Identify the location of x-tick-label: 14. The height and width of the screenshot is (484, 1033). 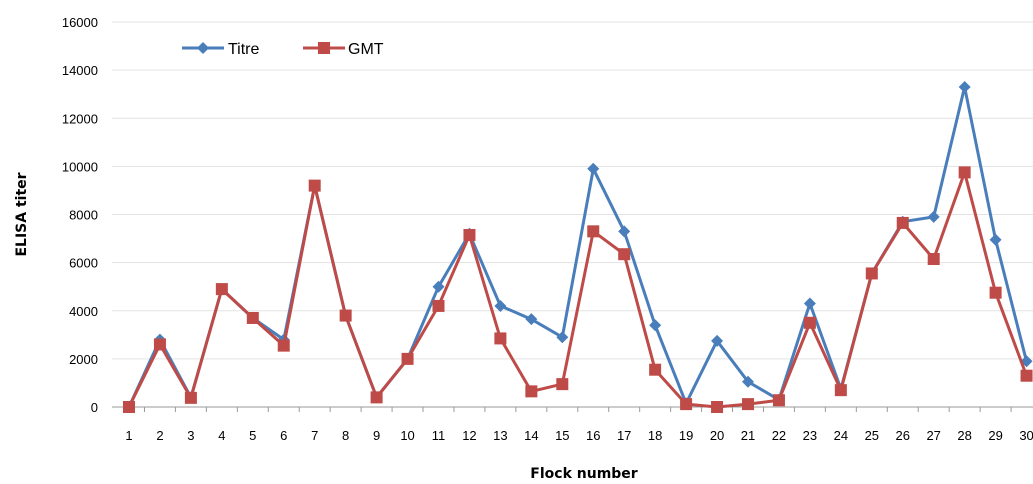
(531, 435).